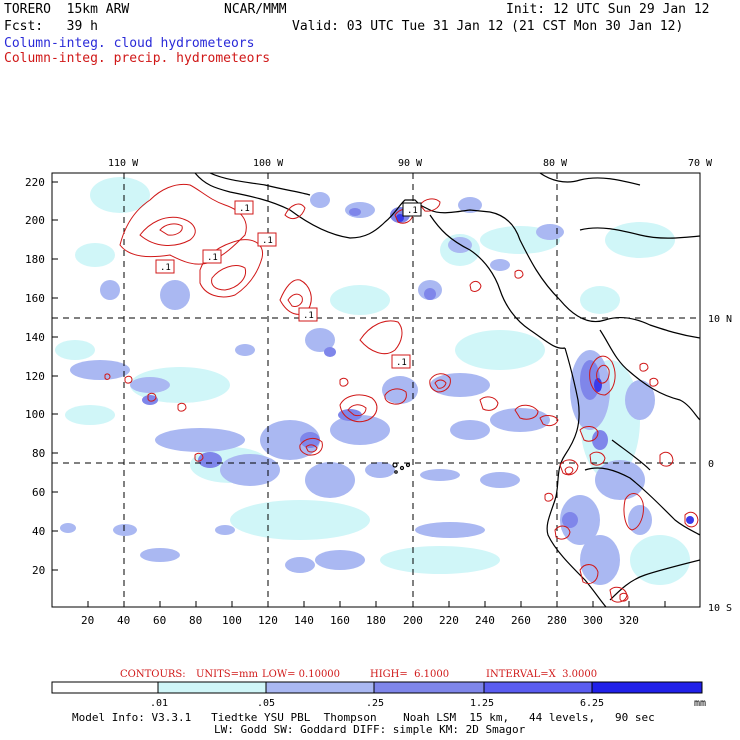 The width and height of the screenshot is (740, 740). I want to click on legend-tick: .25, so click(375, 703).